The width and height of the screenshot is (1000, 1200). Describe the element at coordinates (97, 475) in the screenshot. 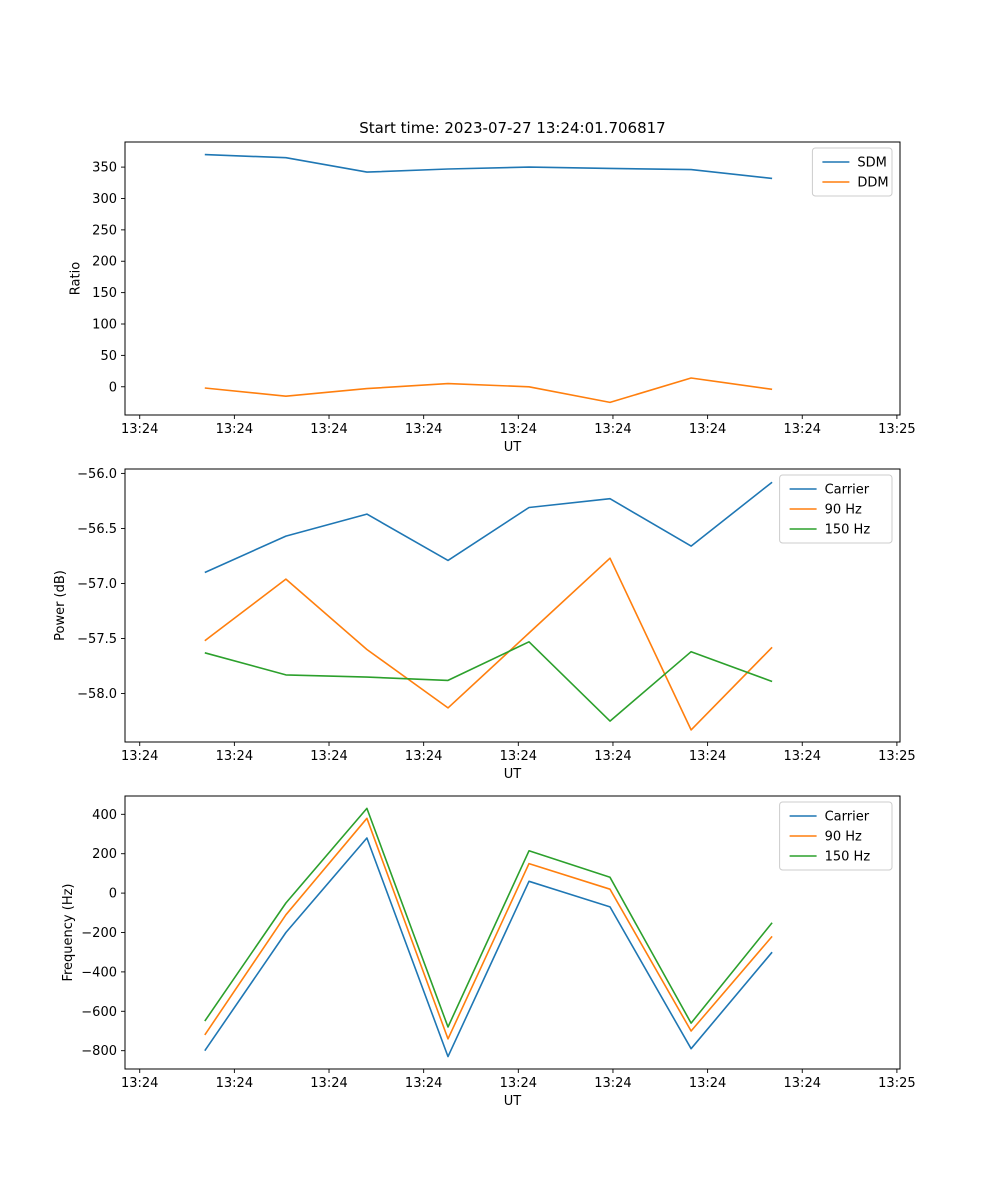

I see `y-tick-label: −56.0` at that location.